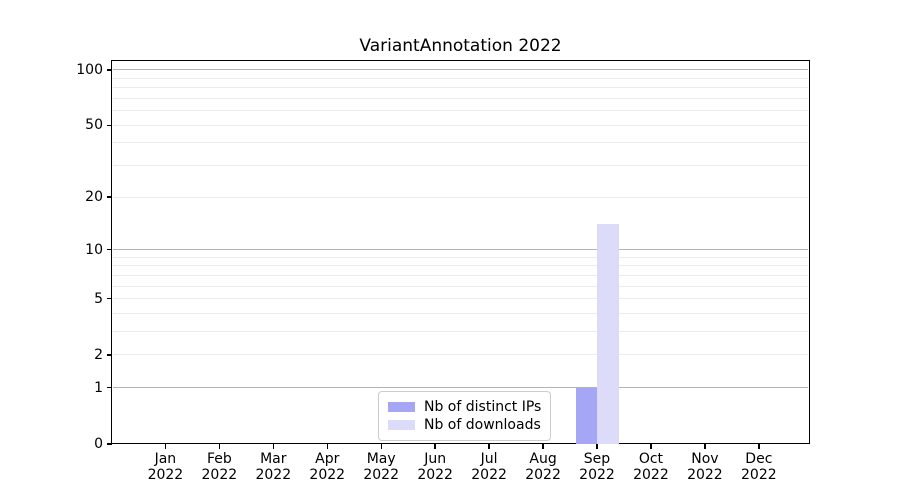 The width and height of the screenshot is (900, 500). I want to click on x-tick-label-Mar: Mar 2022, so click(273, 467).